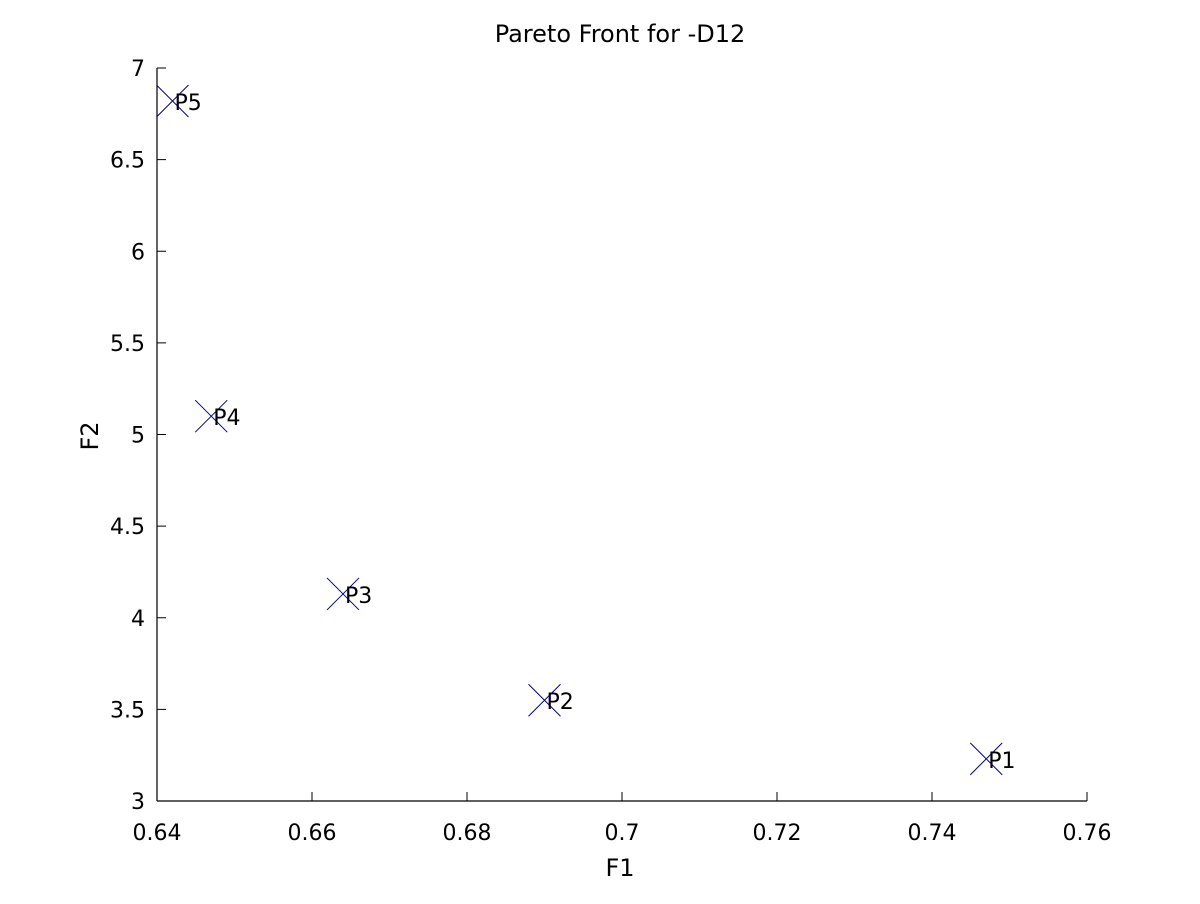 The height and width of the screenshot is (904, 1200). What do you see at coordinates (127, 344) in the screenshot?
I see `y-tick-label: 5.5` at bounding box center [127, 344].